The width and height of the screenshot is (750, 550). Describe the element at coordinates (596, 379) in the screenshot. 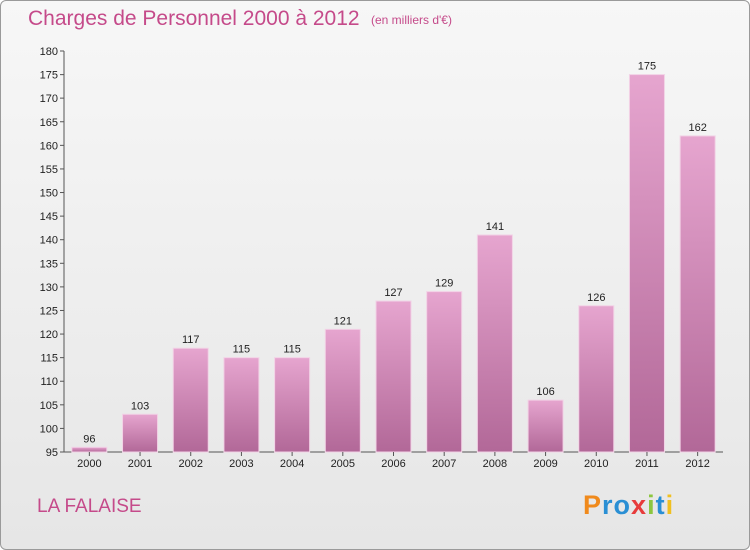

I see `bar-2010` at that location.